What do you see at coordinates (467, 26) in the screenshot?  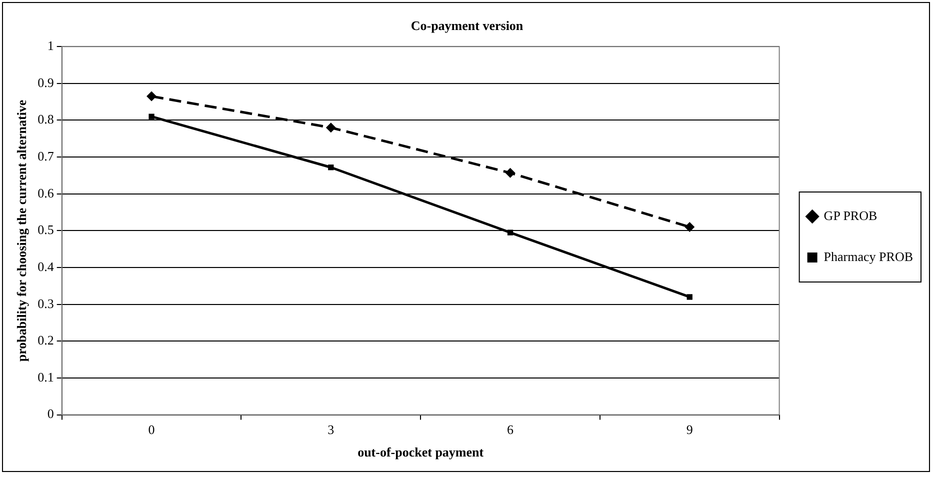 I see `chart-title: Co-payment version` at bounding box center [467, 26].